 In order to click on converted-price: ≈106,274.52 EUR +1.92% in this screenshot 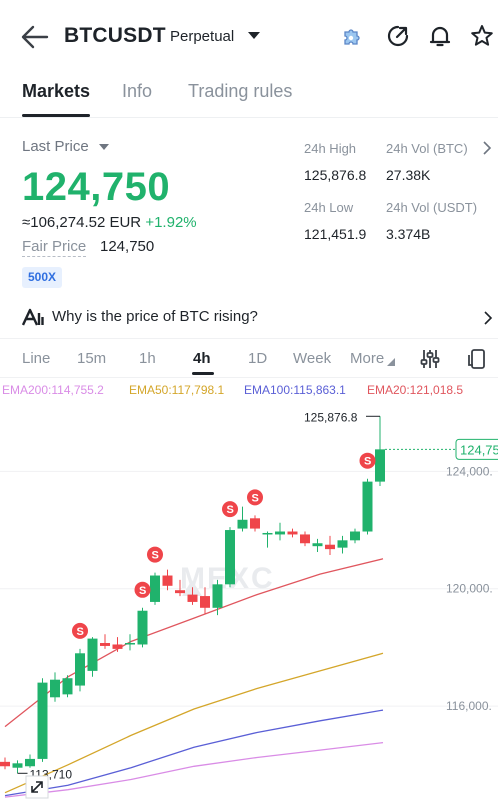, I will do `click(109, 222)`.